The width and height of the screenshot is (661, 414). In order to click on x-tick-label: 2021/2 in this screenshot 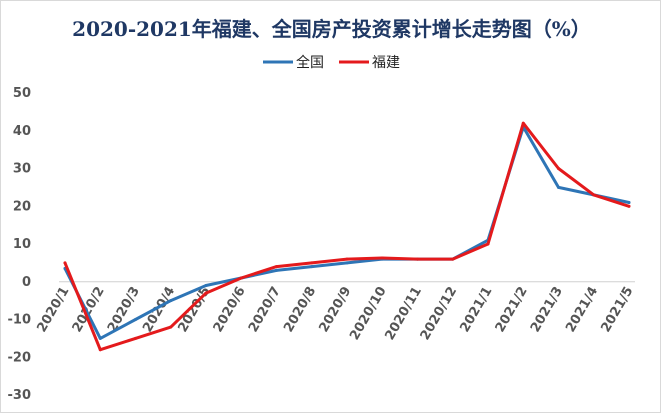, I will do `click(512, 309)`.